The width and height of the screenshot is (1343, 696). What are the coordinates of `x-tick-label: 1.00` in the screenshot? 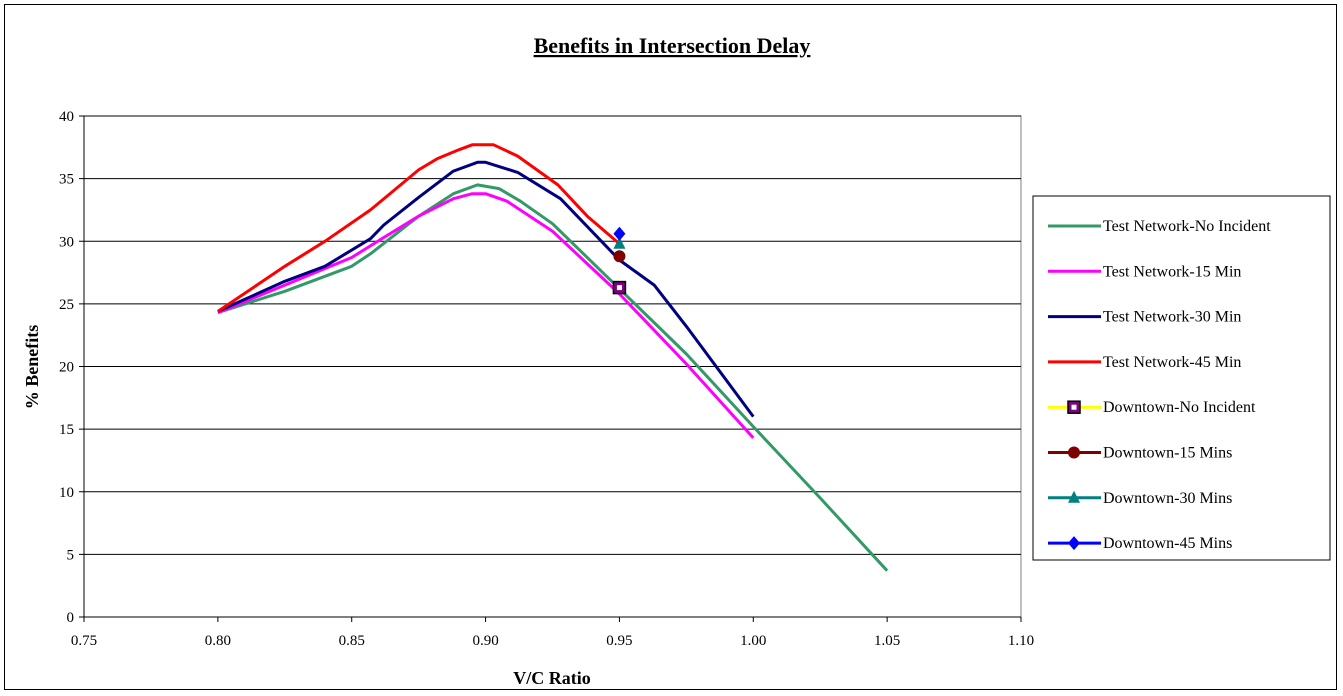 It's located at (753, 641).